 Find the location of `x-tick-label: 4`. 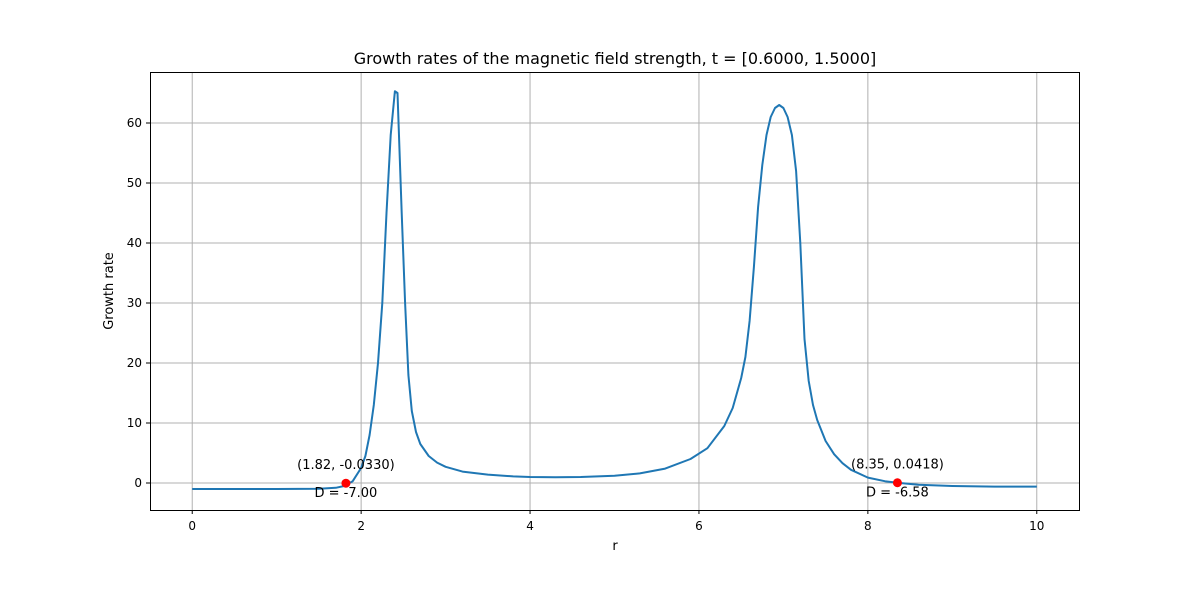

x-tick-label: 4 is located at coordinates (530, 526).